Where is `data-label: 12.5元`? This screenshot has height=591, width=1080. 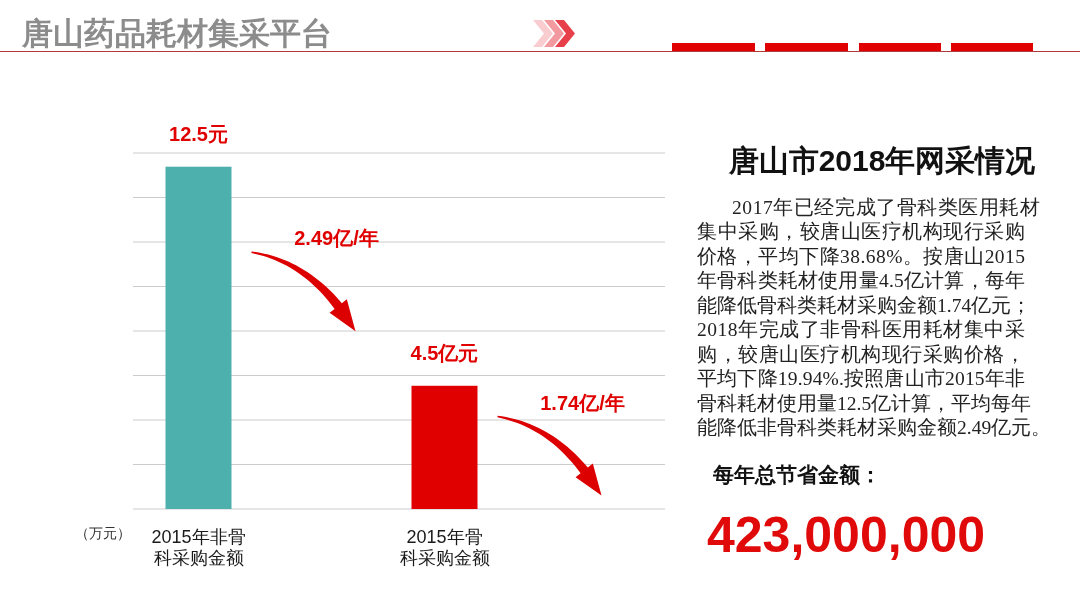 data-label: 12.5元 is located at coordinates (198, 133).